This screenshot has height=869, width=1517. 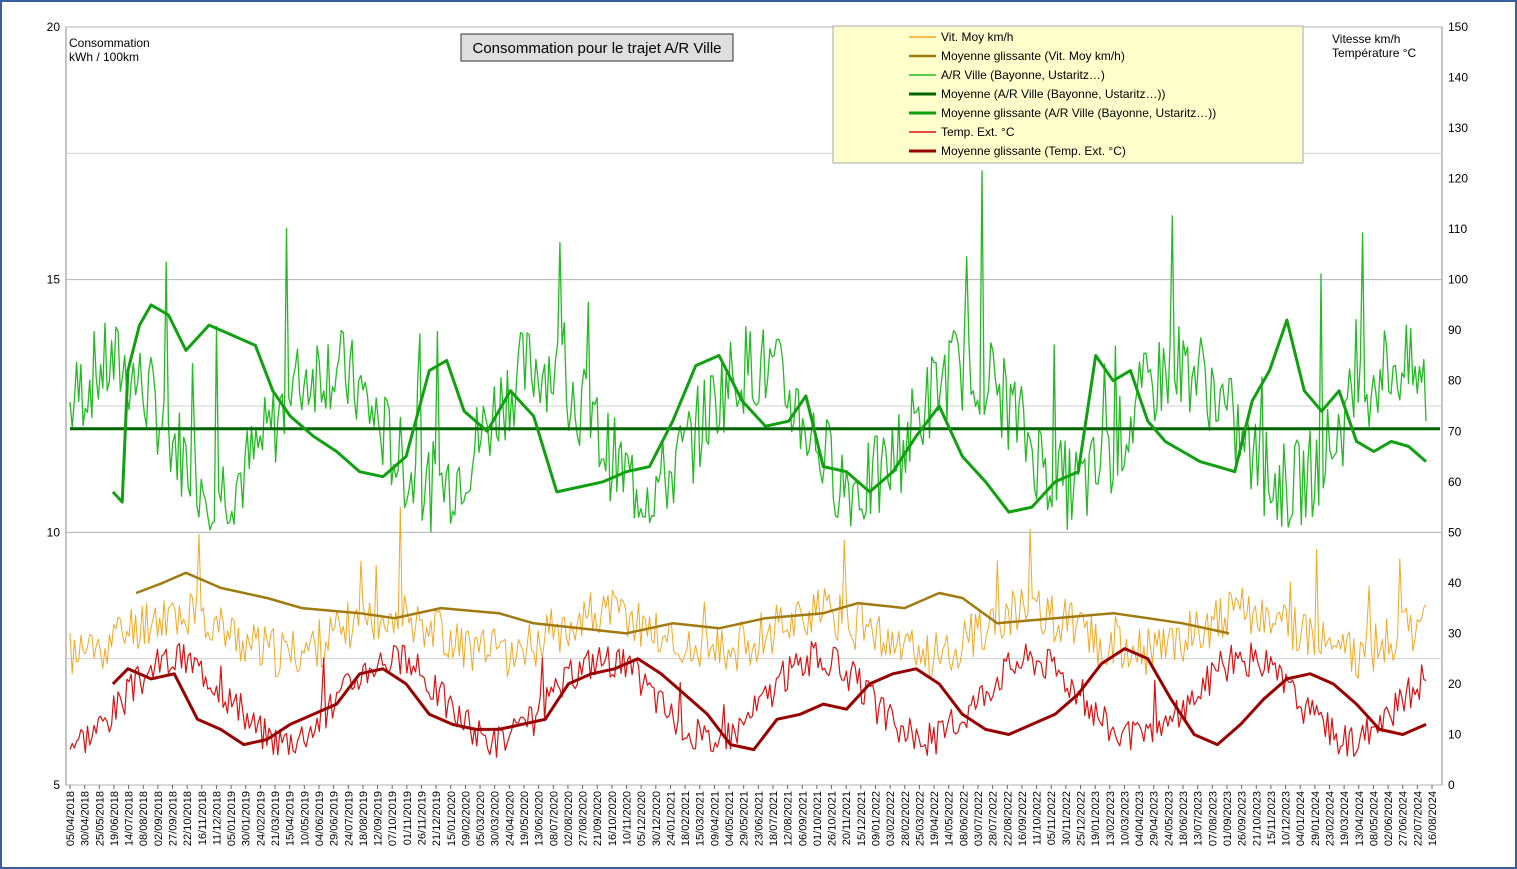 I want to click on left-axis-tick-2: 15, so click(x=54, y=280).